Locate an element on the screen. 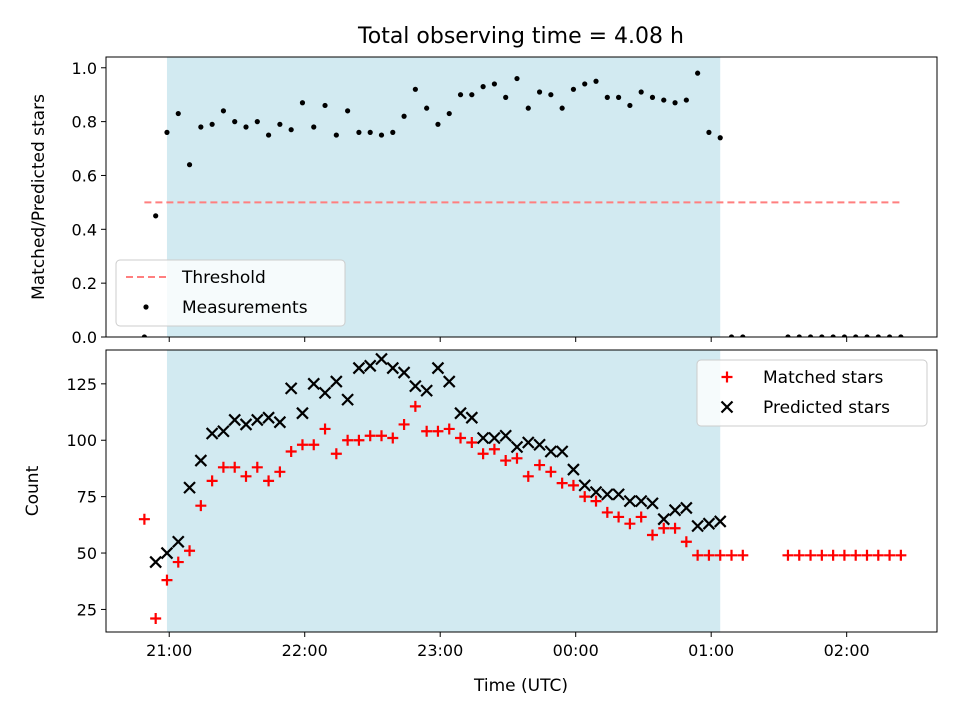 The height and width of the screenshot is (720, 960). y-tick-label: 50 is located at coordinates (87, 553).